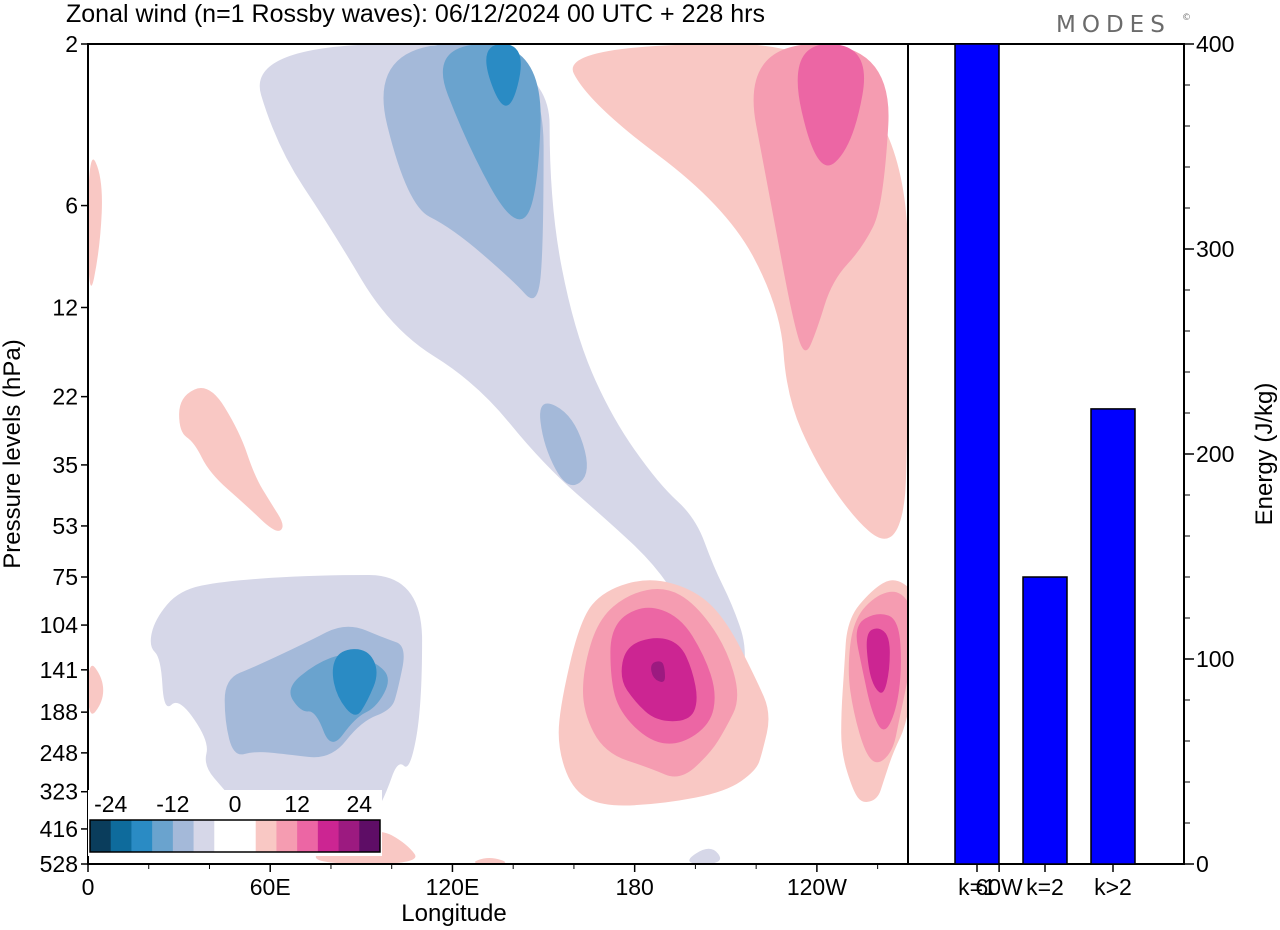 This screenshot has height=930, width=1280. Describe the element at coordinates (297, 804) in the screenshot. I see `colorbar-tick-label: 12` at that location.